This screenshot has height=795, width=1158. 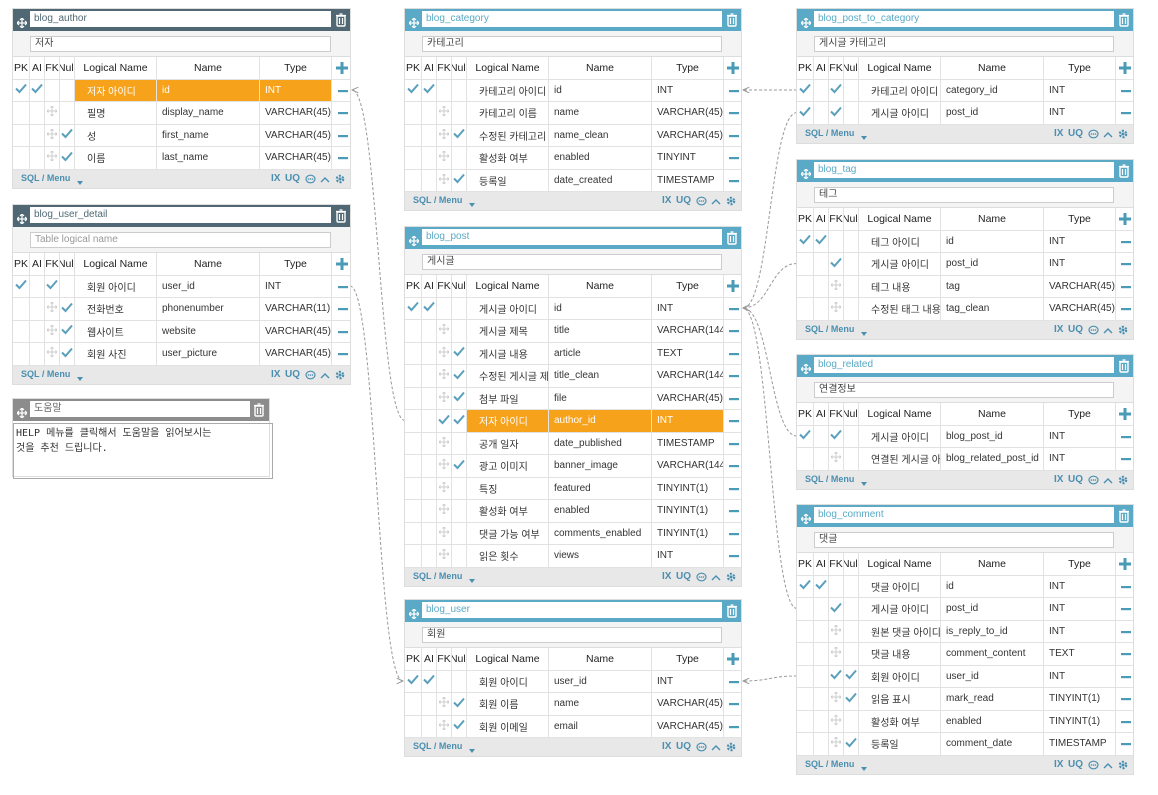 I want to click on table-name: blog_related, so click(x=964, y=365).